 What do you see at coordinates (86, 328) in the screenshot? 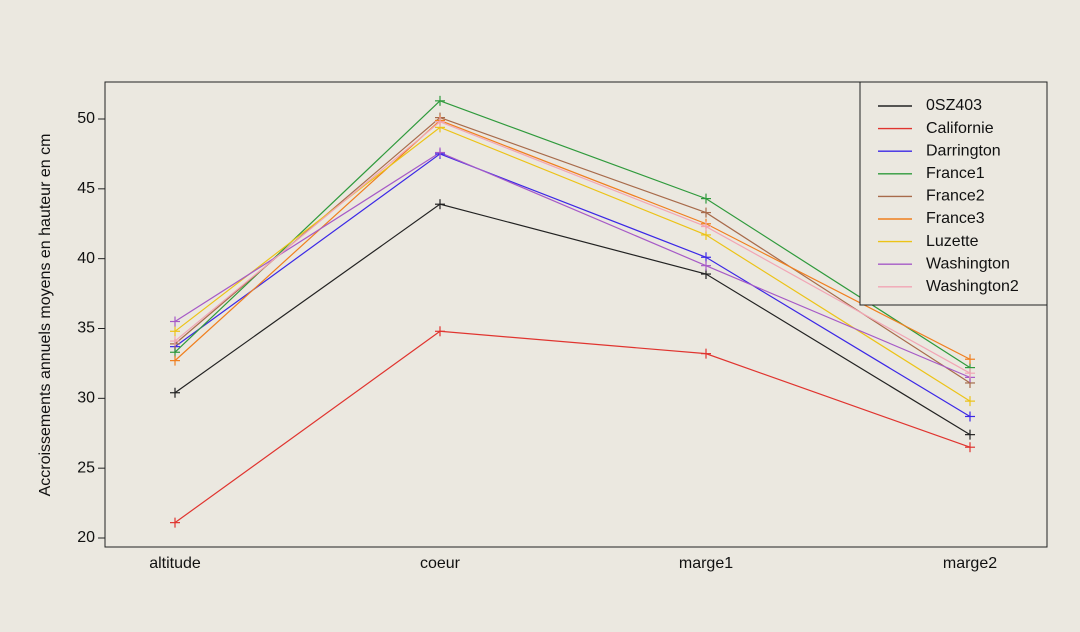
I see `y-tick-label: 35` at bounding box center [86, 328].